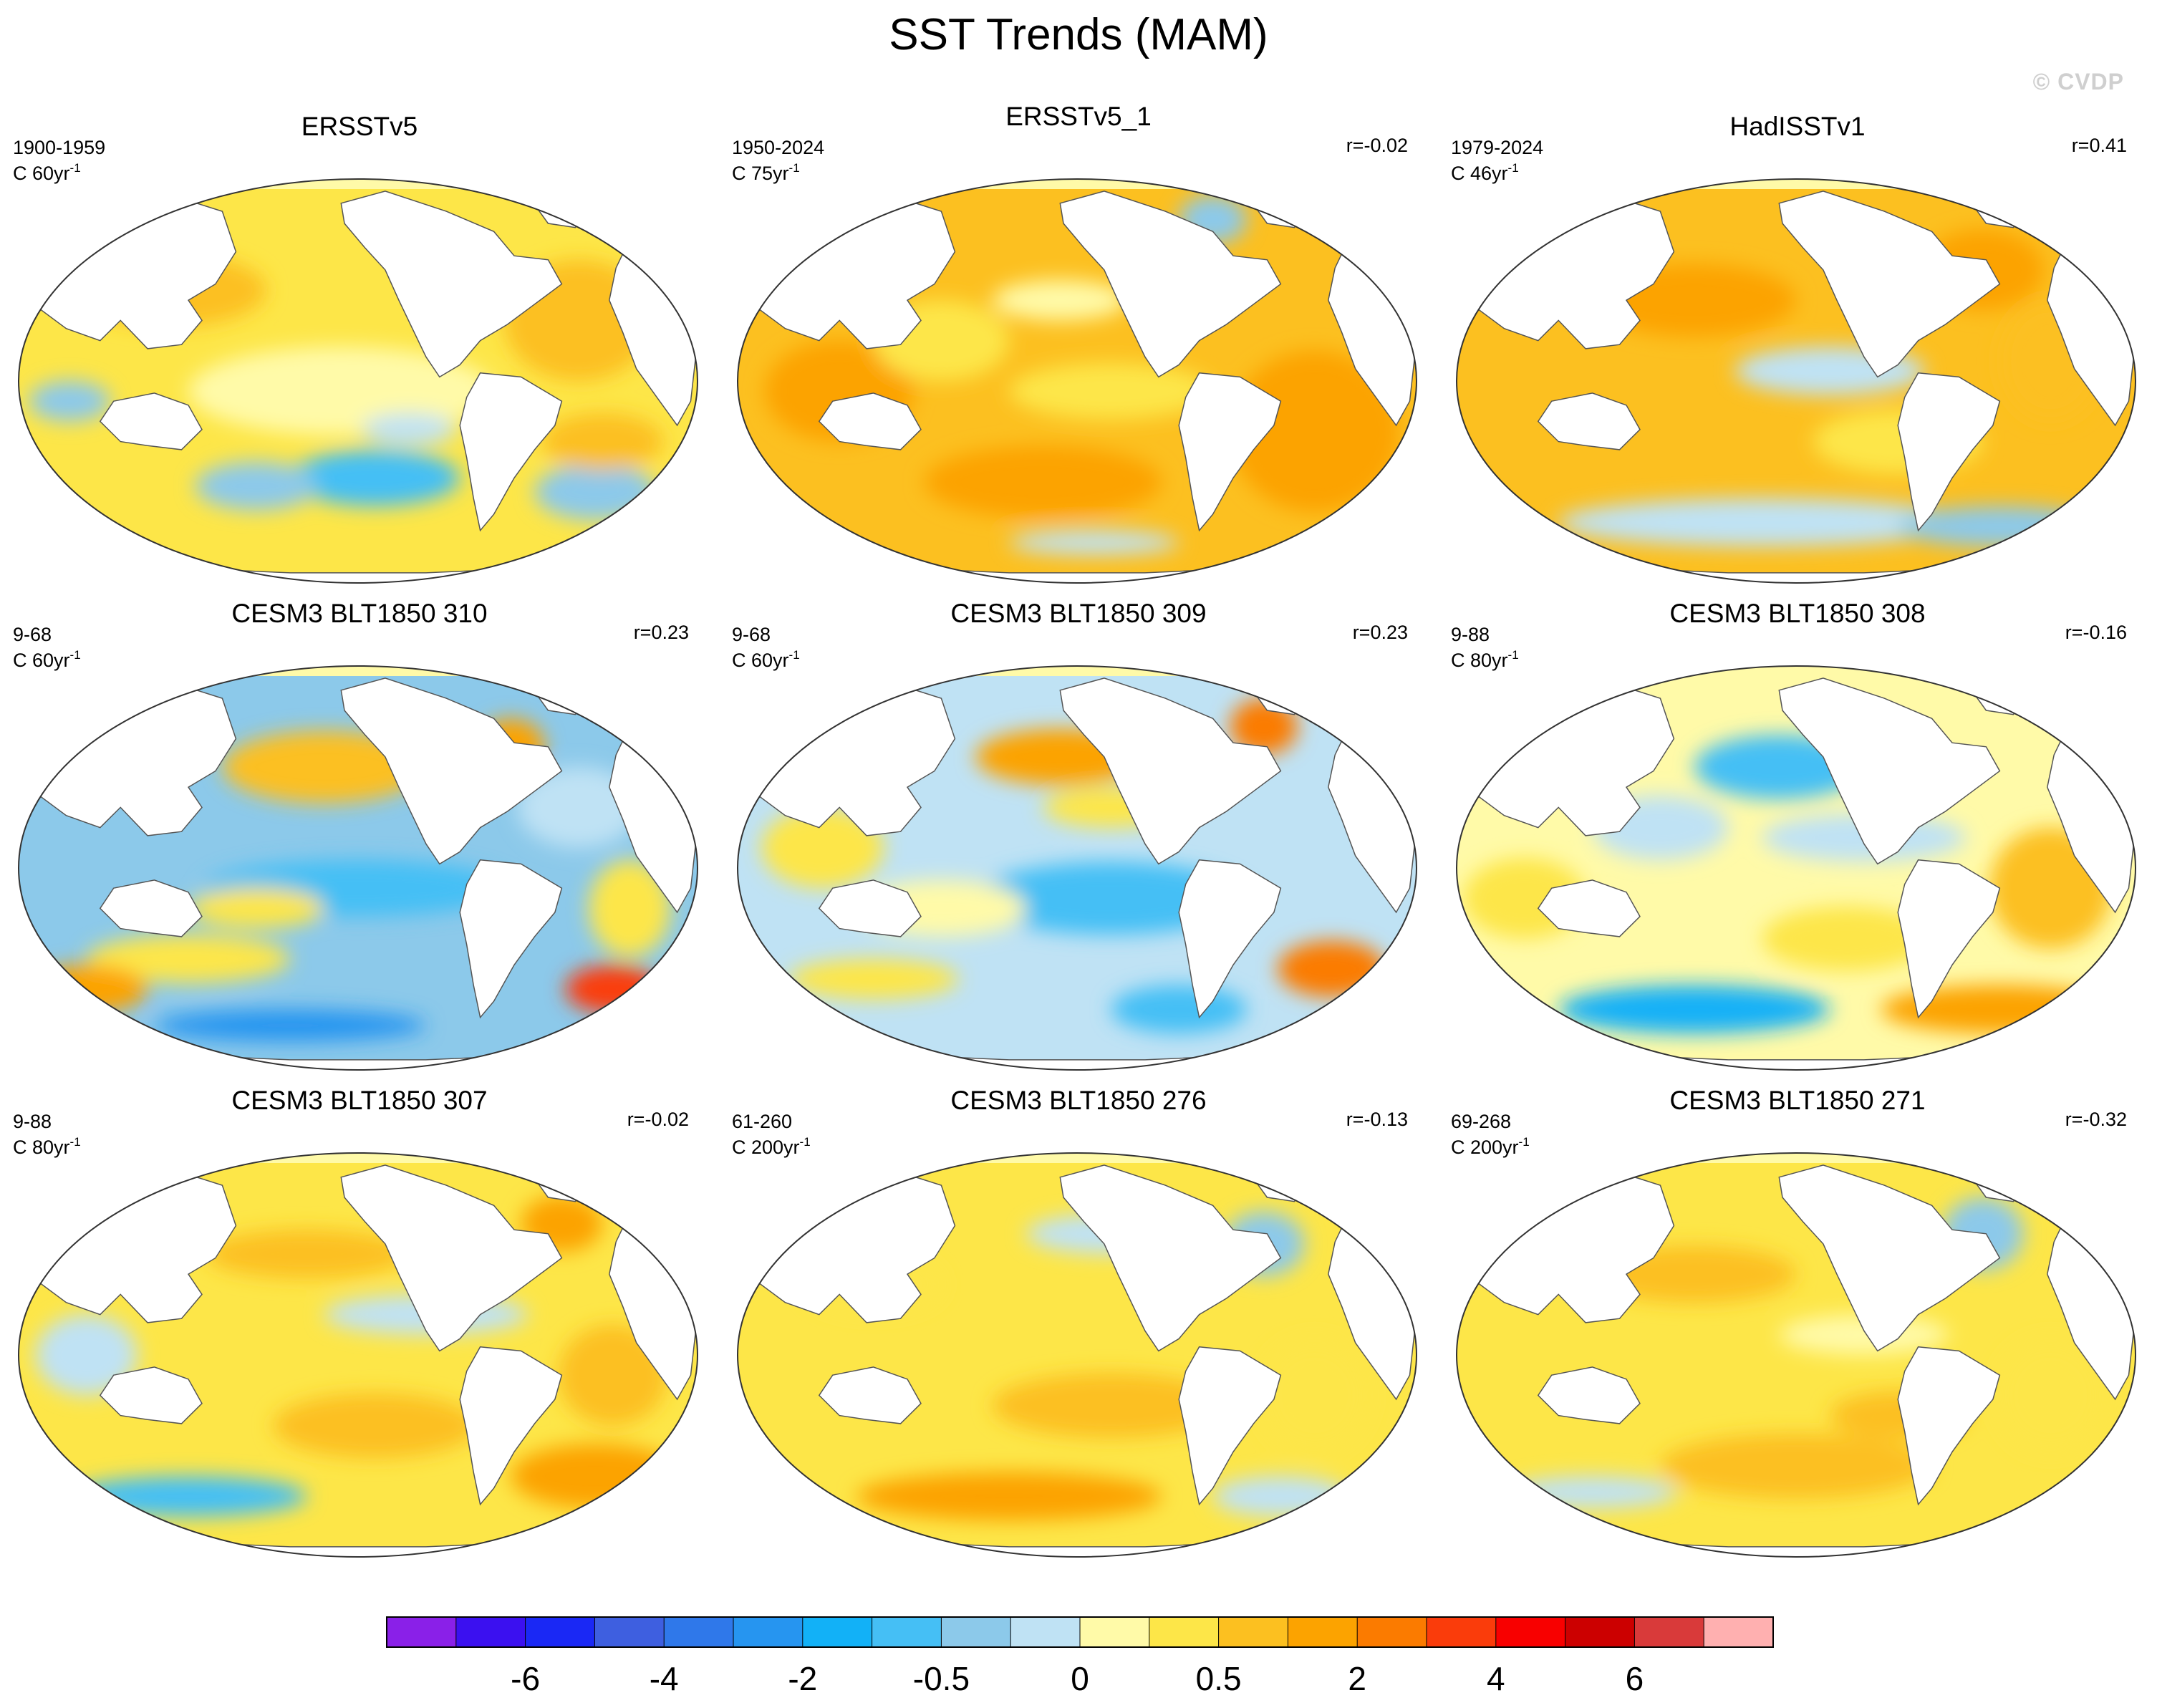 The width and height of the screenshot is (2157, 1708). Describe the element at coordinates (1078, 34) in the screenshot. I see `figure-title: SST Trends (MAM)` at that location.